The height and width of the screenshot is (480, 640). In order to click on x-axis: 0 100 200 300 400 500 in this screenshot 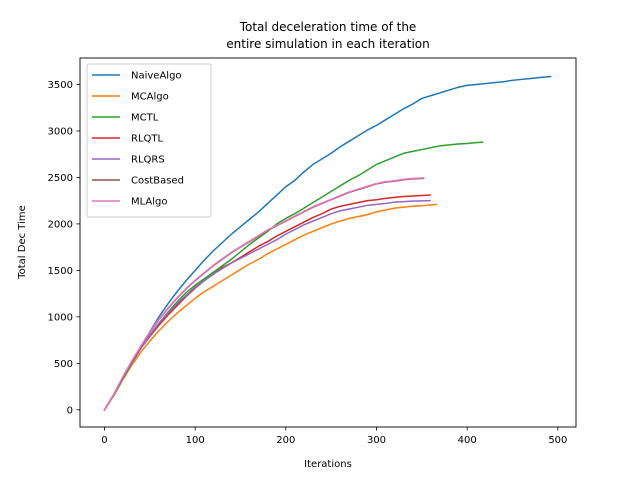, I will do `click(334, 436)`.